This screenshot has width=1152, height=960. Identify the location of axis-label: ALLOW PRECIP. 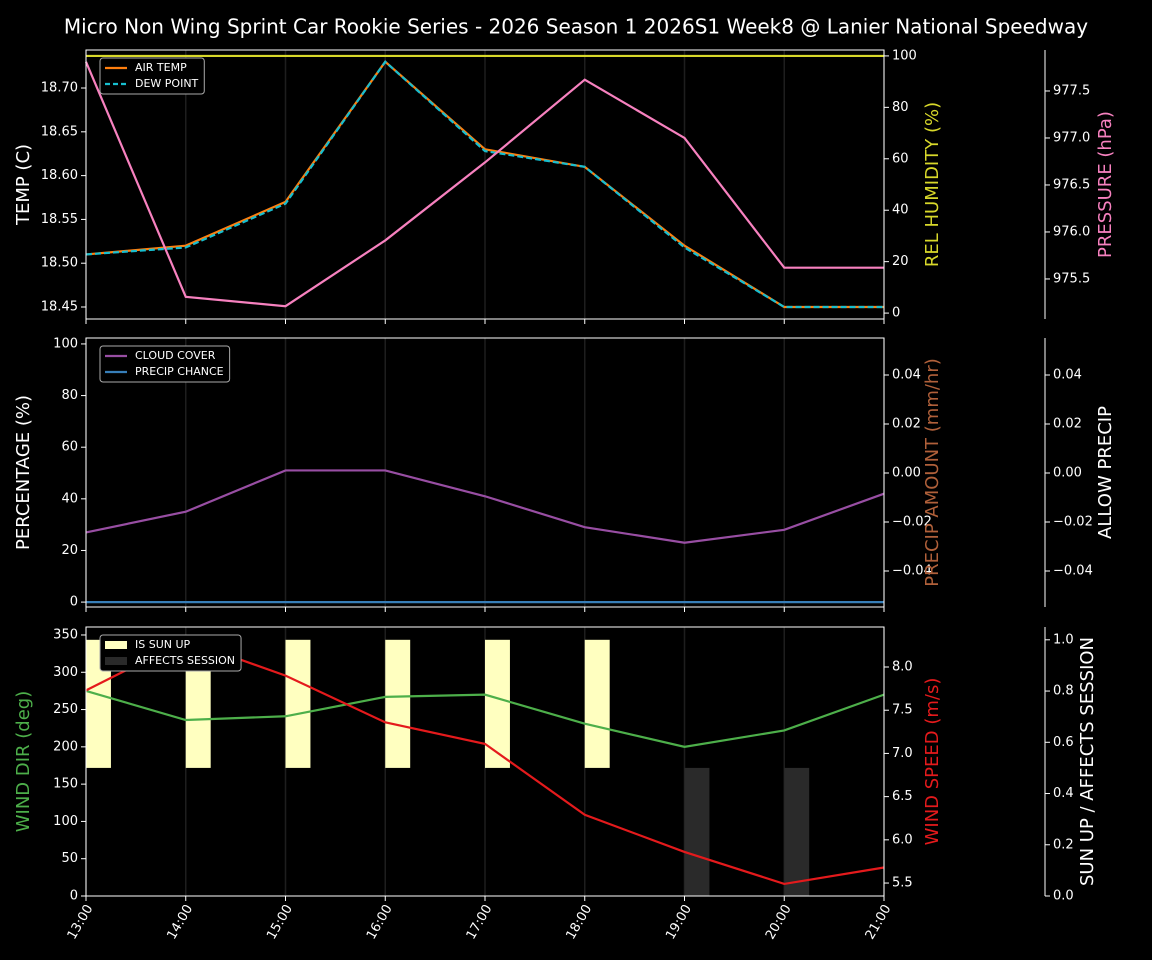
(1105, 472).